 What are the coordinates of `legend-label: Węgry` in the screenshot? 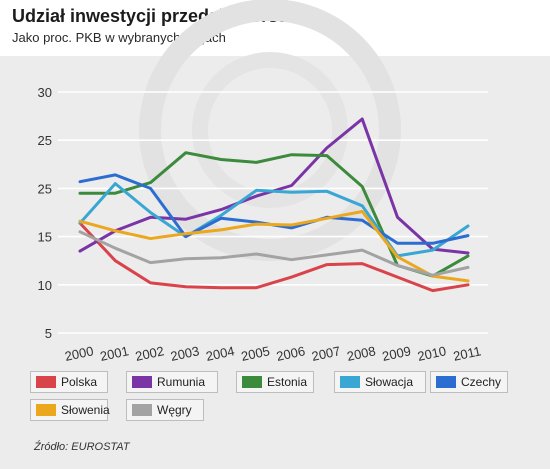 It's located at (174, 410).